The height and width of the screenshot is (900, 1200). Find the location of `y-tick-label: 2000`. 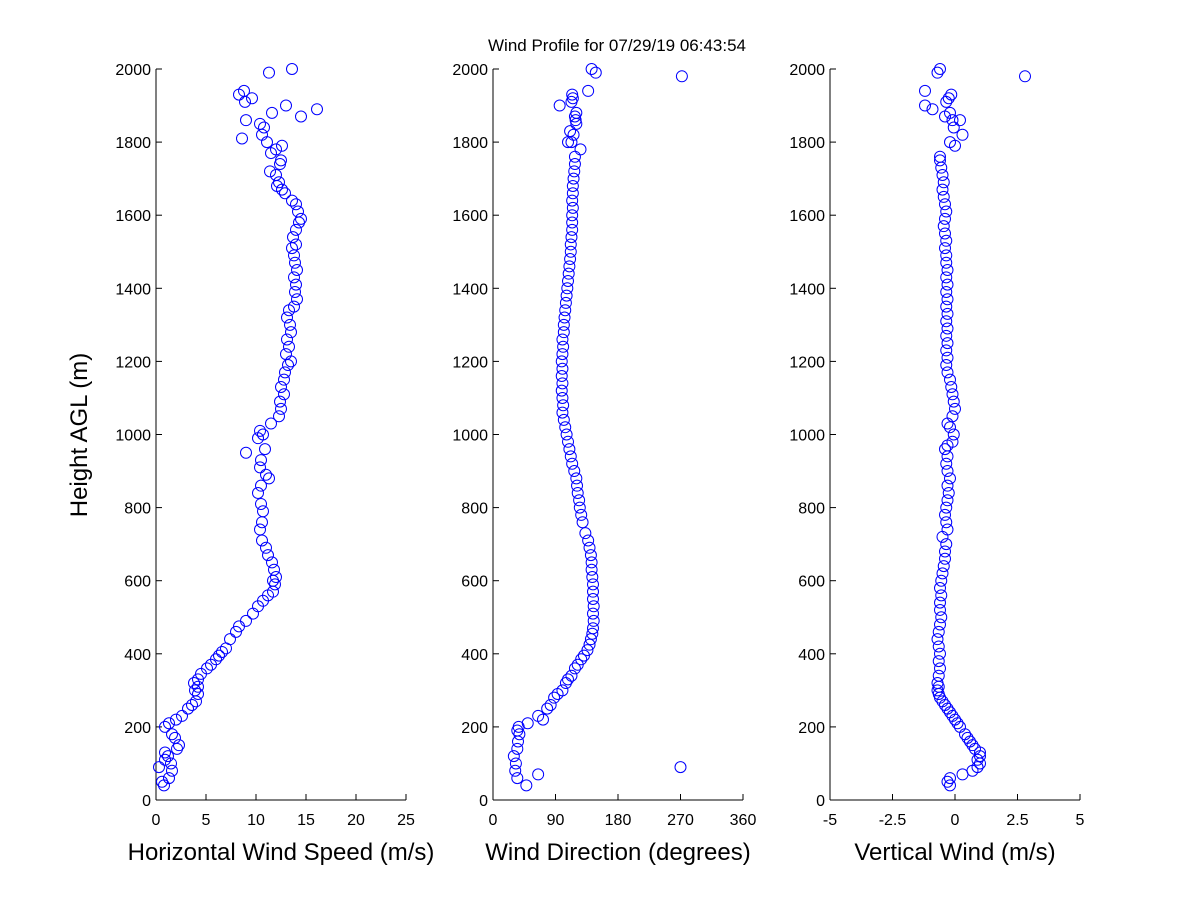

y-tick-label: 2000 is located at coordinates (470, 70).